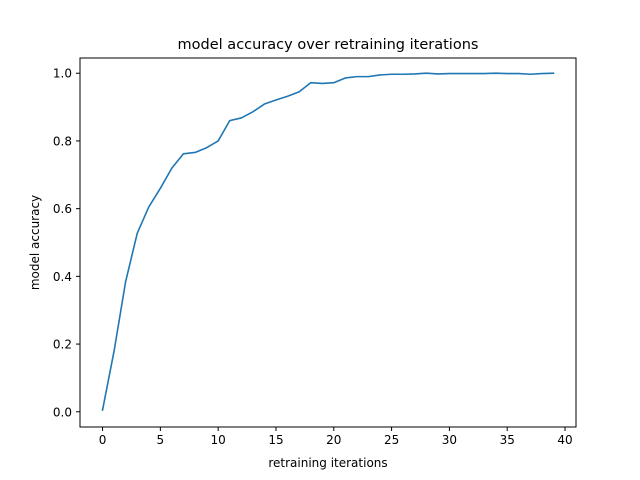 The width and height of the screenshot is (640, 480). Describe the element at coordinates (449, 440) in the screenshot. I see `x-tick-label: 30` at that location.